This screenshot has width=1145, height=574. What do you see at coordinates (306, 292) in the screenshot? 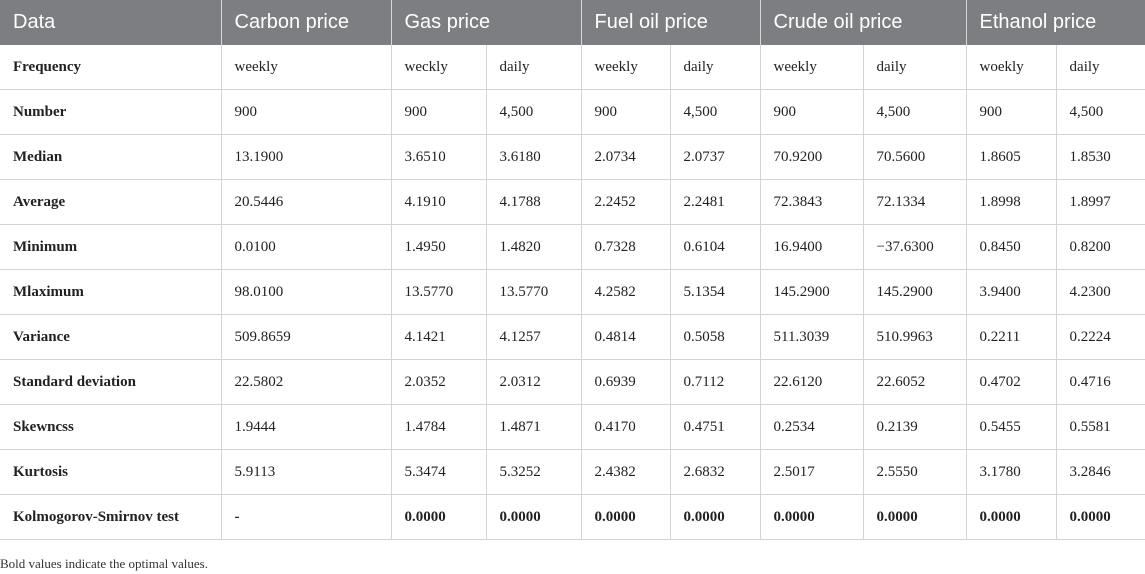
I see `table-cell: 98.0100` at bounding box center [306, 292].